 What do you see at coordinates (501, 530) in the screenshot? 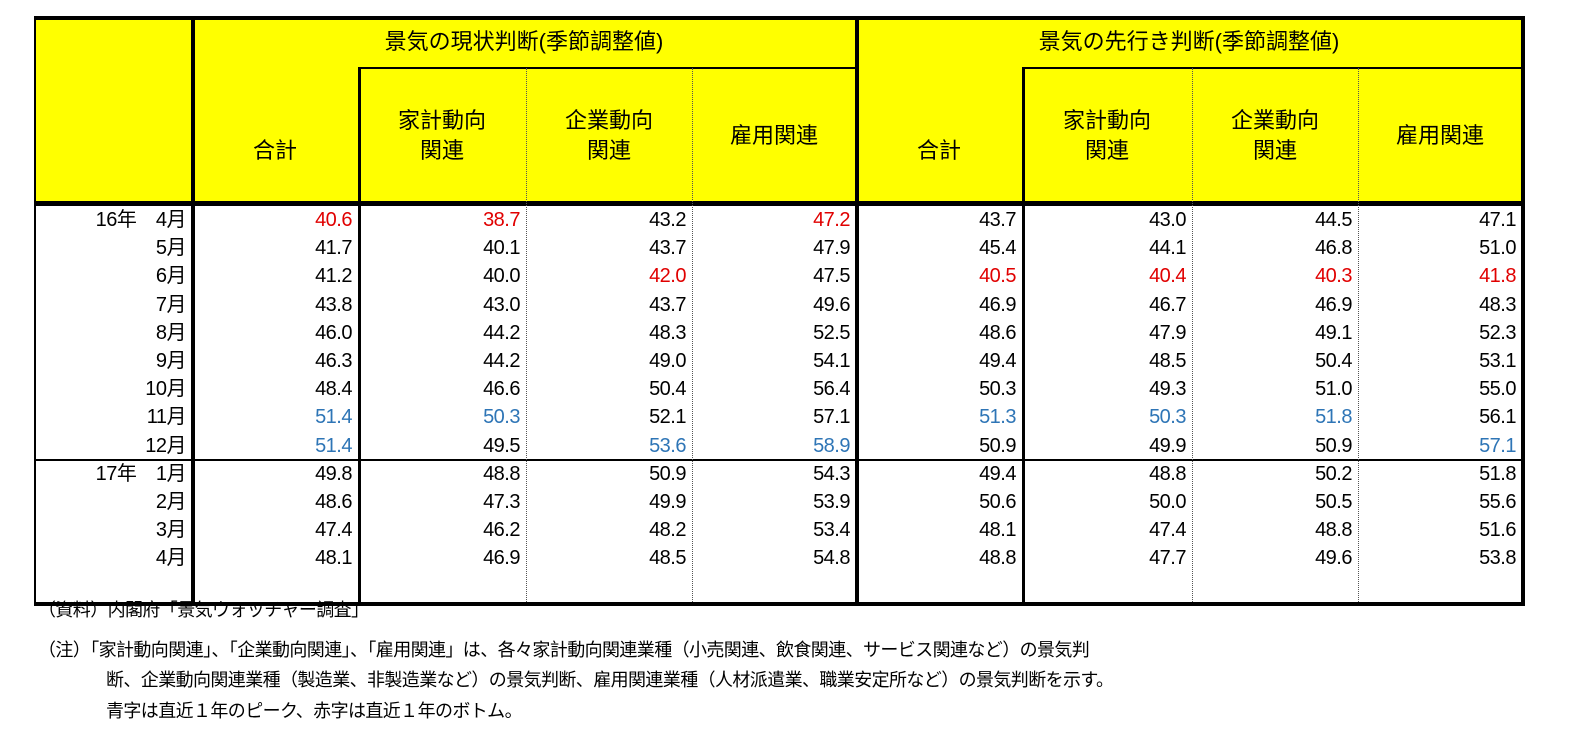
I see `table-cell: 46.2` at bounding box center [501, 530].